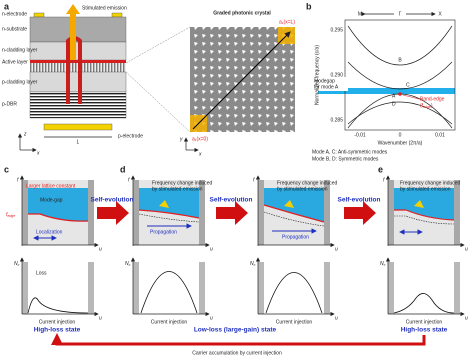 This screenshot has height=359, width=474. What do you see at coordinates (400, 94) in the screenshot?
I see `band-edge-point` at bounding box center [400, 94].